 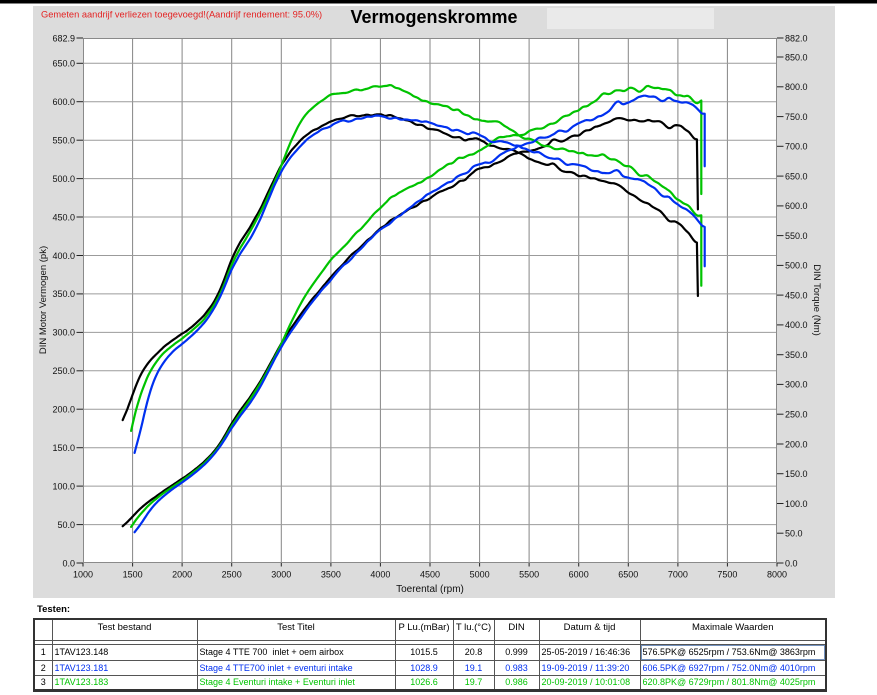 What do you see at coordinates (83, 574) in the screenshot?
I see `svg-text: 1000` at bounding box center [83, 574].